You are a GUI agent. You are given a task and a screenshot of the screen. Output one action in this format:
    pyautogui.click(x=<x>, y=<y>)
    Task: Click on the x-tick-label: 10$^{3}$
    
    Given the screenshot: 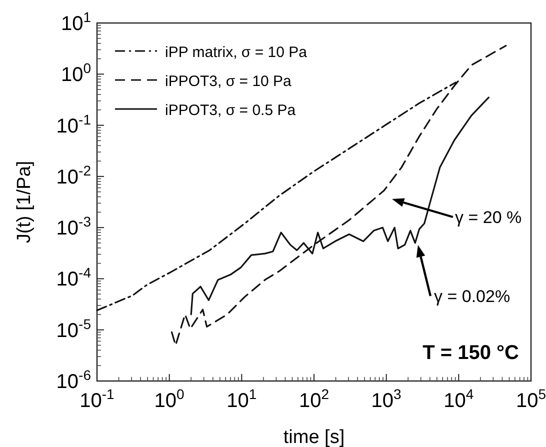 What is the action you would take?
    pyautogui.click(x=386, y=399)
    